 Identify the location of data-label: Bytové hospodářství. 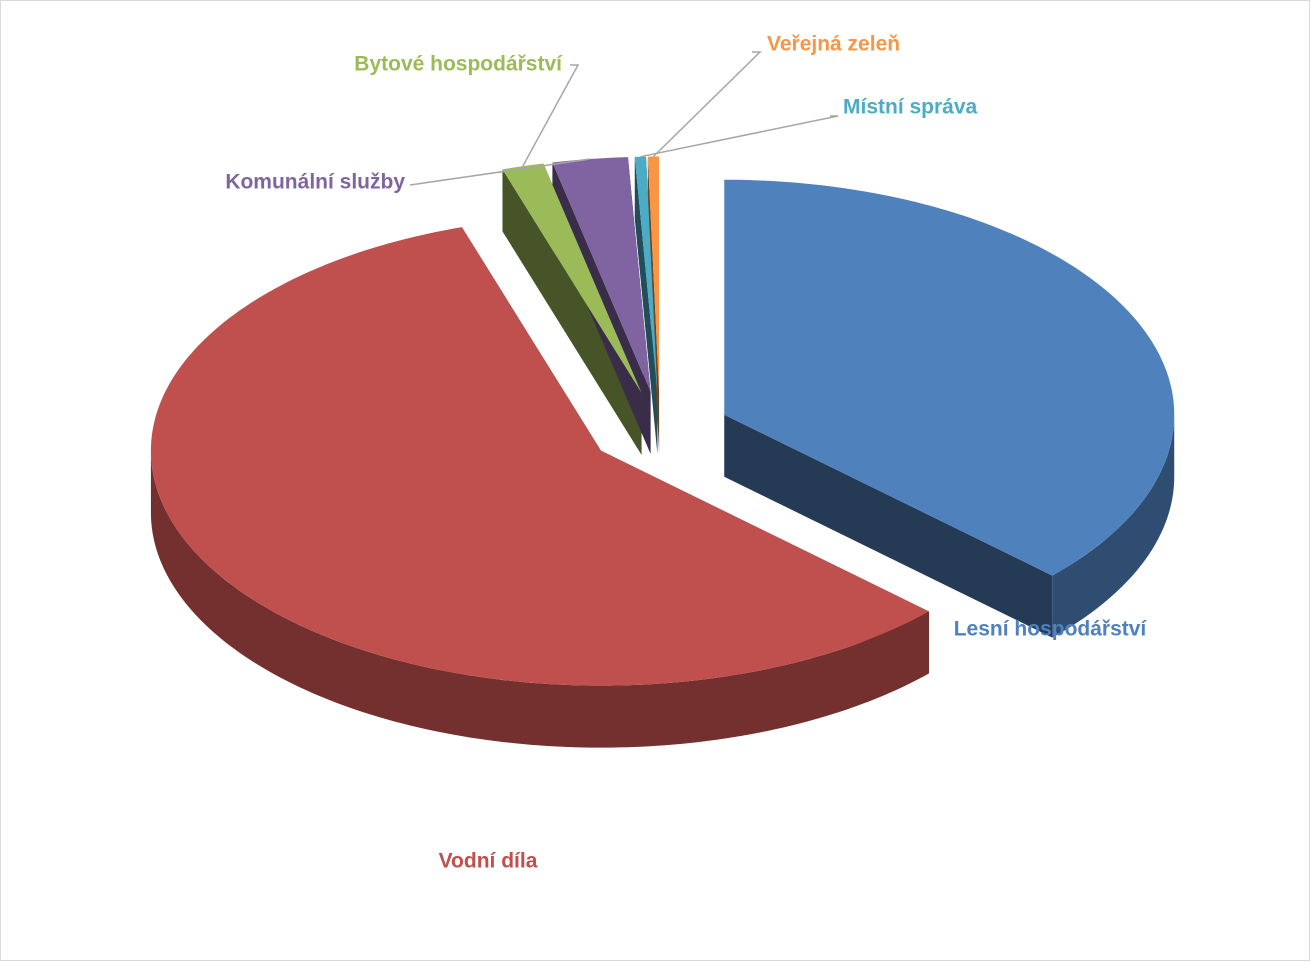
(458, 64).